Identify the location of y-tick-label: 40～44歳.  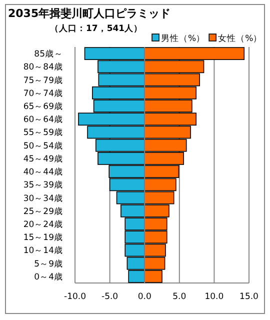
(43, 172).